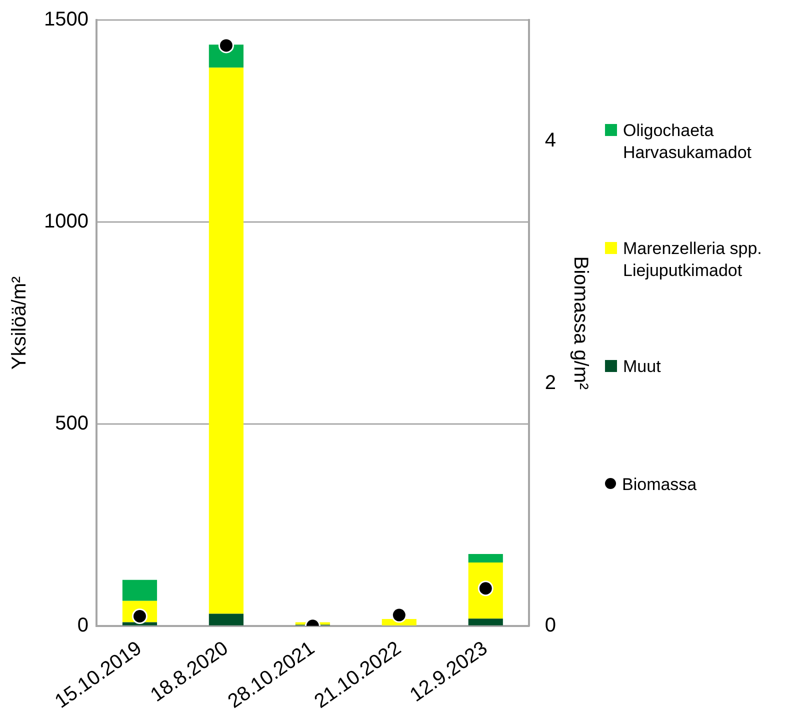 The image size is (799, 717). I want to click on legend-label: Marenzelleria spp. Liejuputkimadot, so click(692, 260).